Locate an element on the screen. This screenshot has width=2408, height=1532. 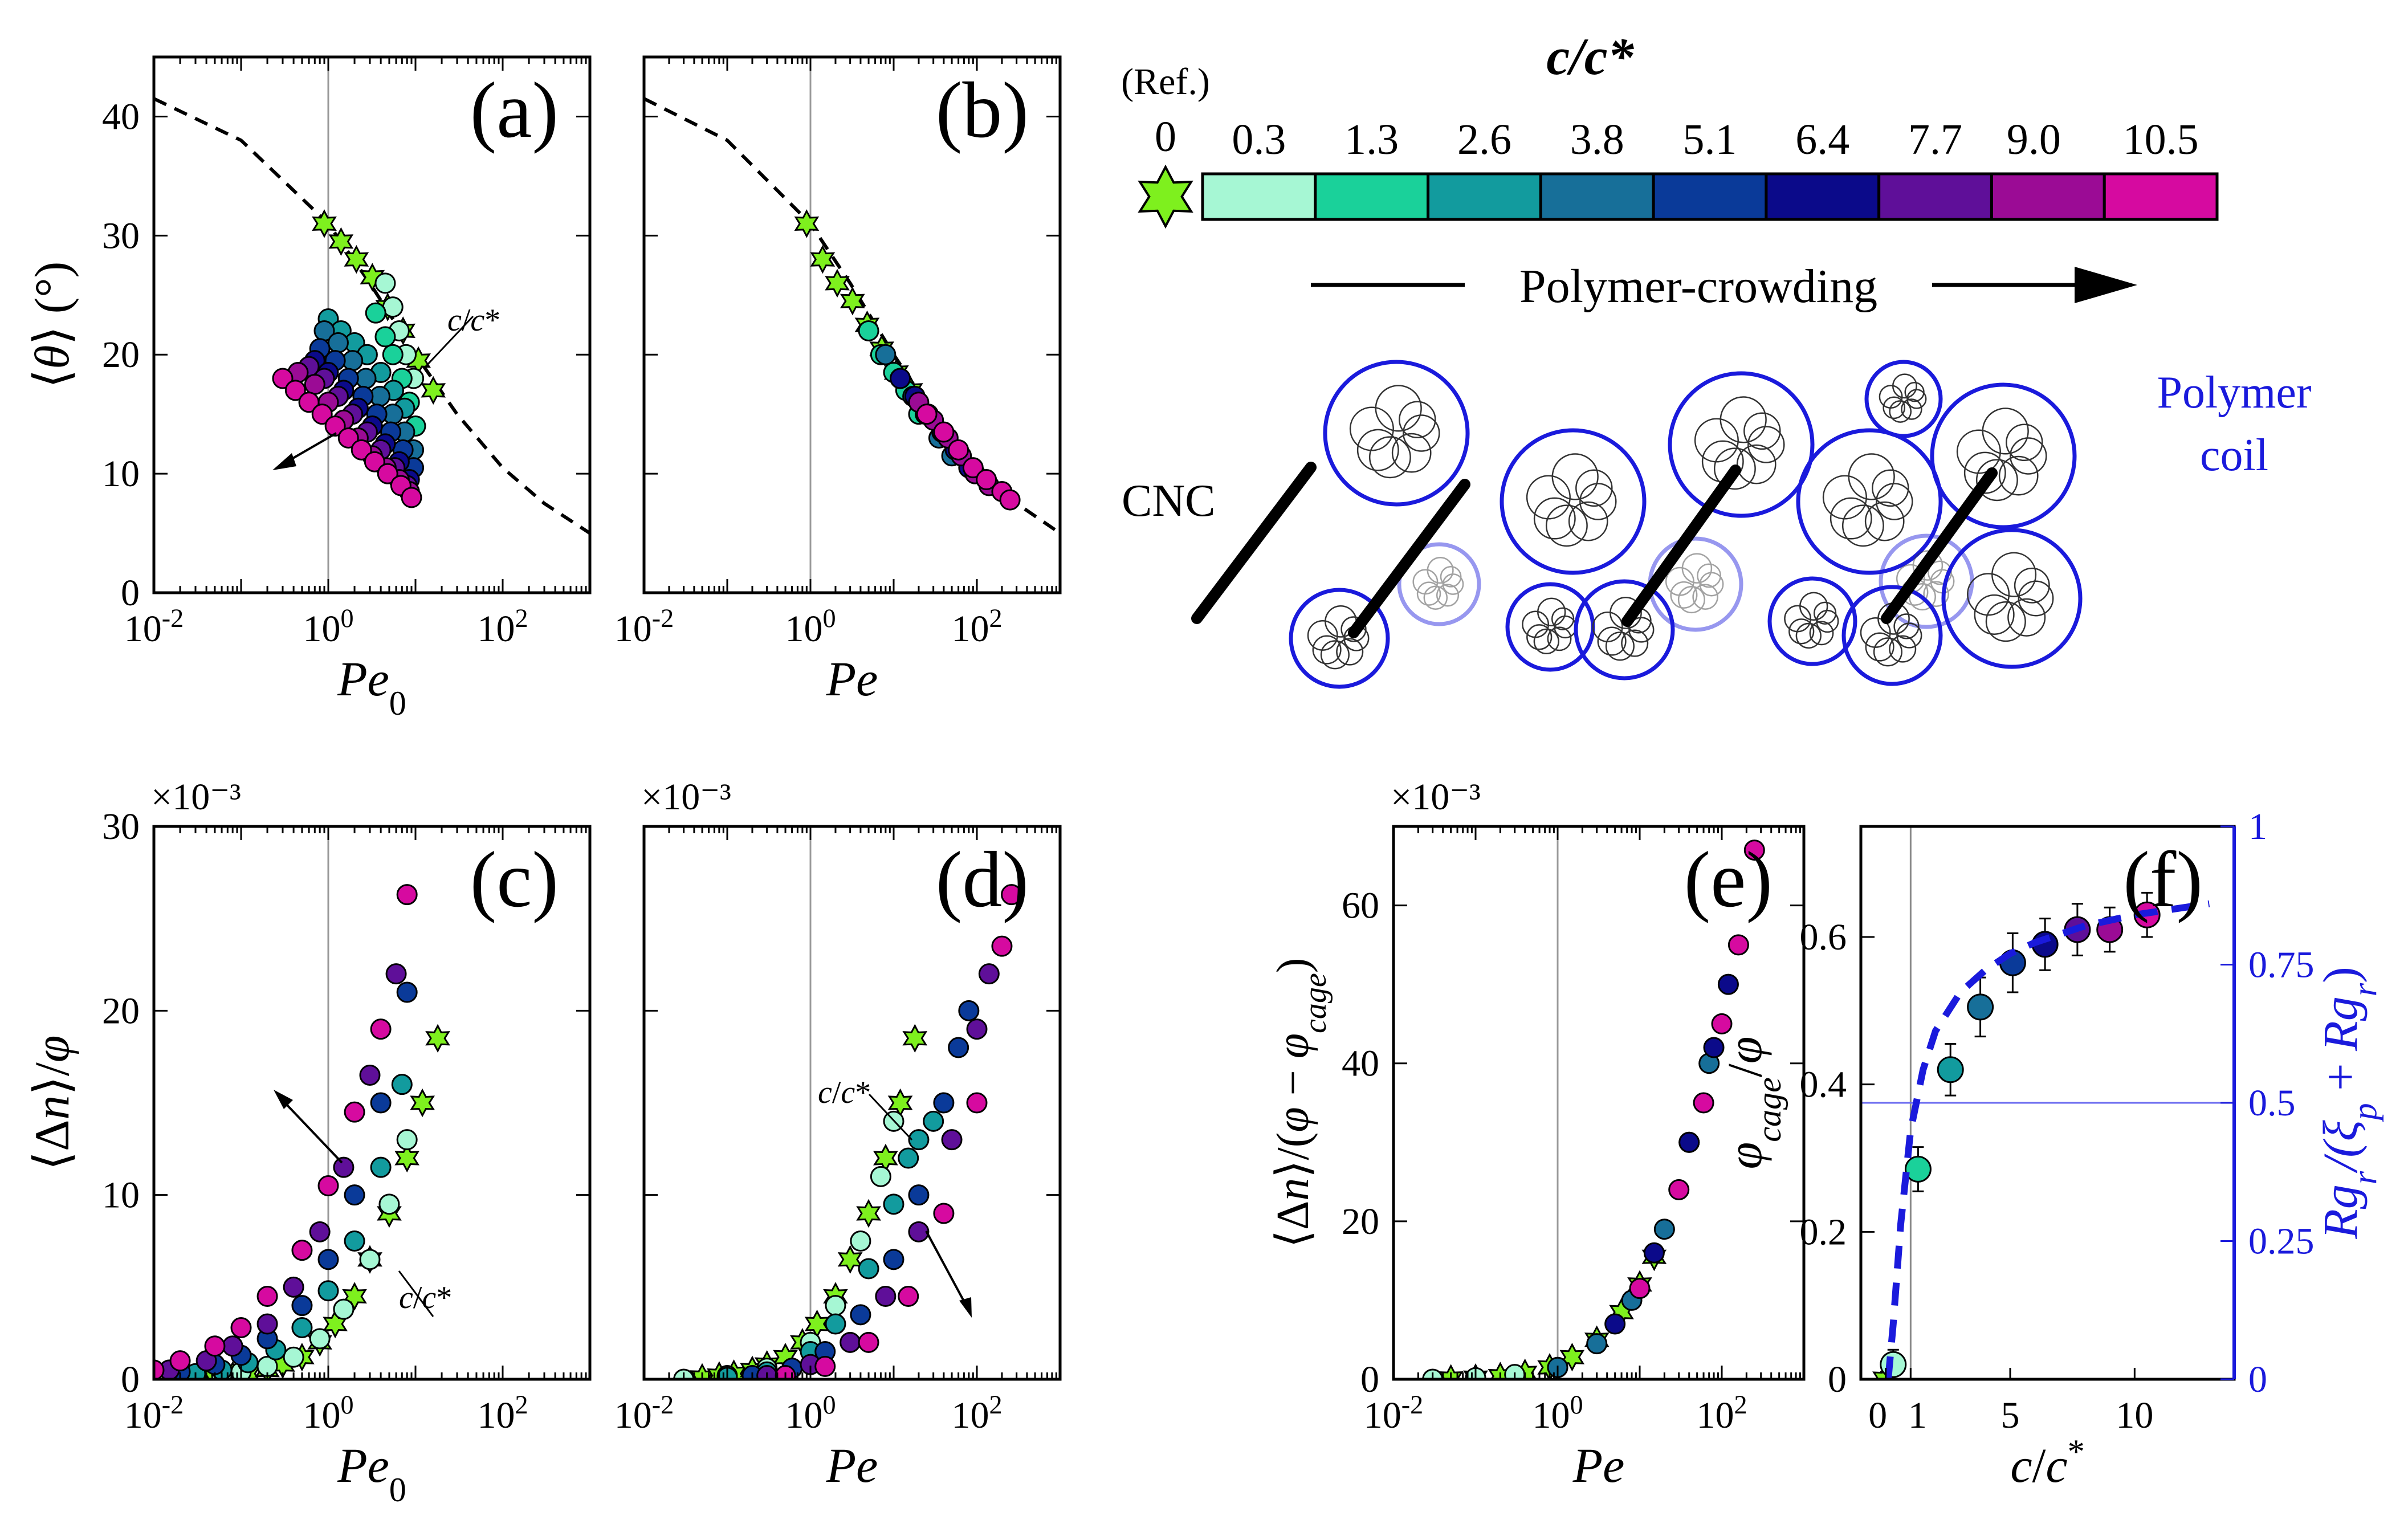
axes-frame is located at coordinates (852, 324).